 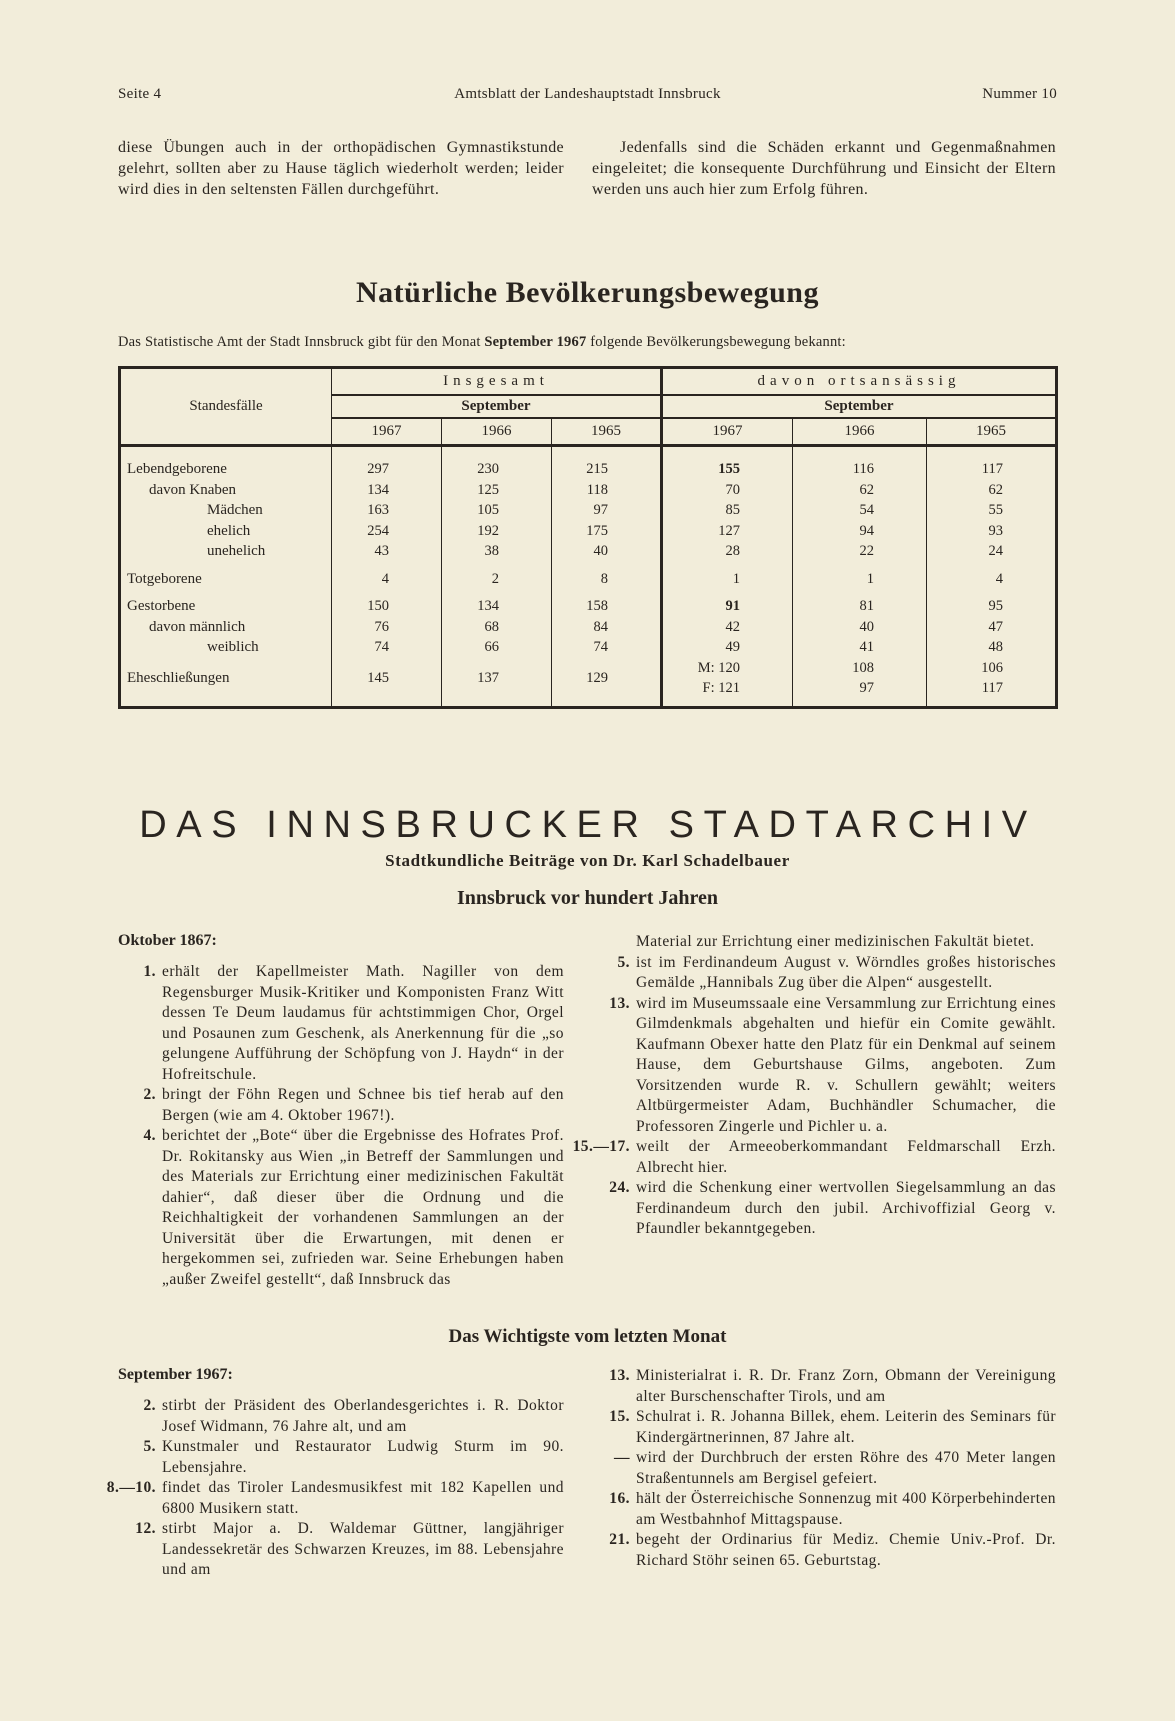 What do you see at coordinates (175, 1374) in the screenshot?
I see `section-month: September 1967:` at bounding box center [175, 1374].